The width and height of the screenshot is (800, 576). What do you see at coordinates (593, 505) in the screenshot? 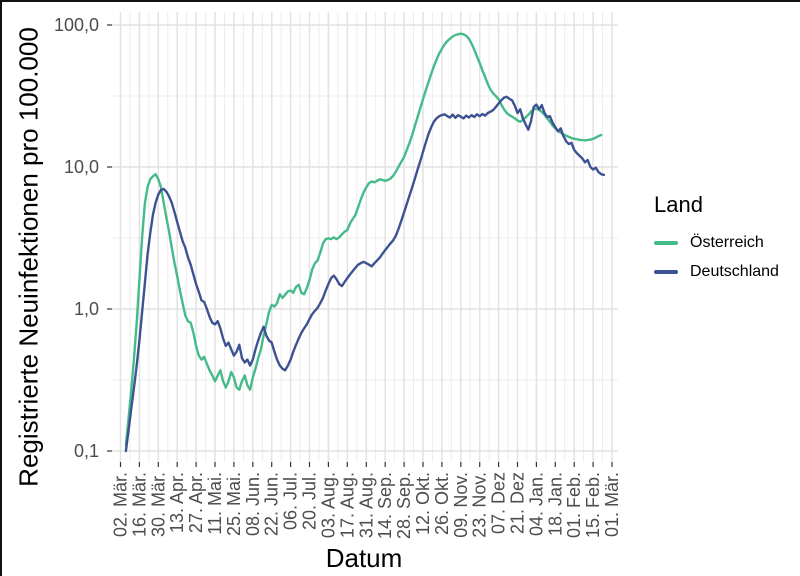
I see `x-tick-label: 15. Feb.` at bounding box center [593, 505].